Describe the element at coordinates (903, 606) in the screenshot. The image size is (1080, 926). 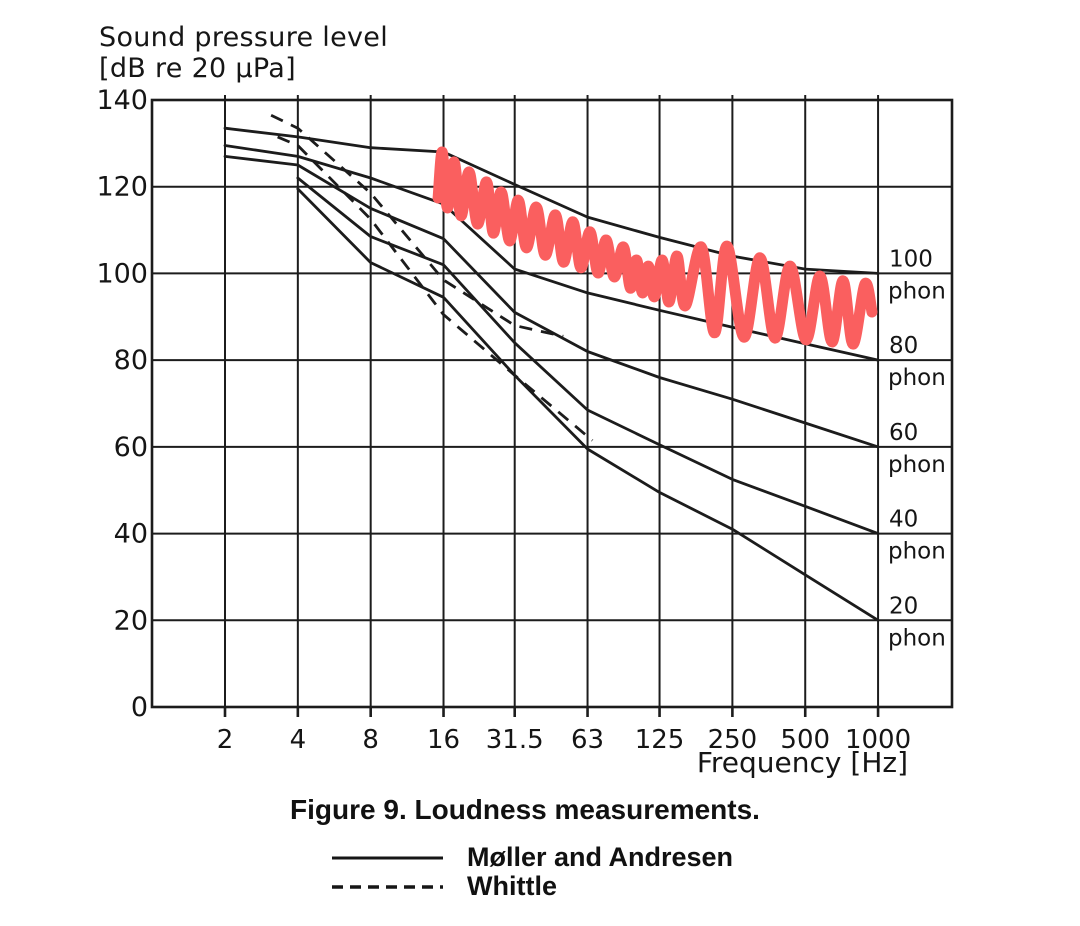
I see `phon-label-value: 20` at that location.